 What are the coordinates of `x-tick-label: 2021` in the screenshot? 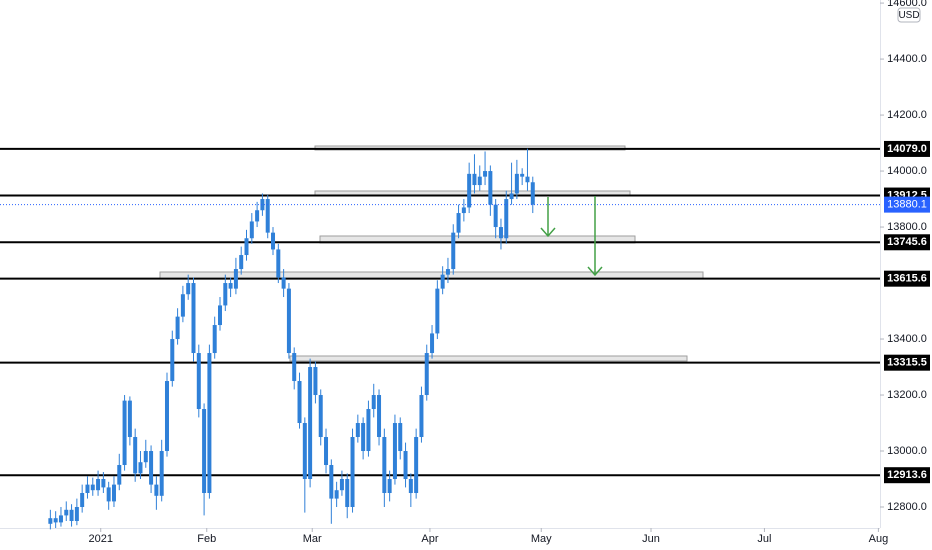 It's located at (100, 539).